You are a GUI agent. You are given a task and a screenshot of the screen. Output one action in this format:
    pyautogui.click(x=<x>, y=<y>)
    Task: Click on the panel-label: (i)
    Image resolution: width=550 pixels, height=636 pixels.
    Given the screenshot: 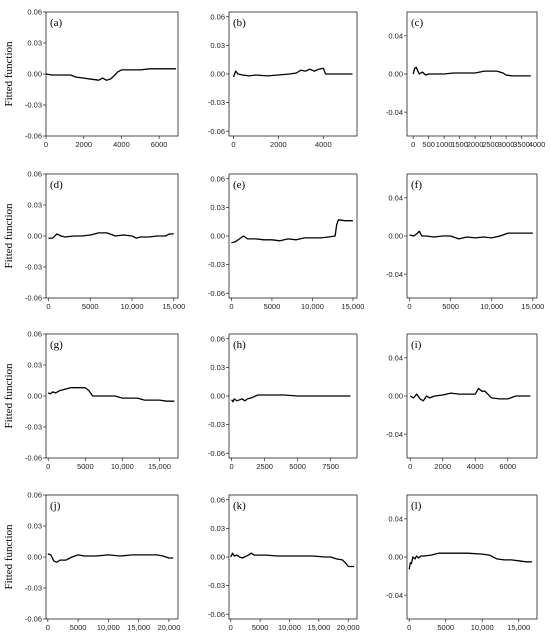 What is the action you would take?
    pyautogui.click(x=416, y=345)
    